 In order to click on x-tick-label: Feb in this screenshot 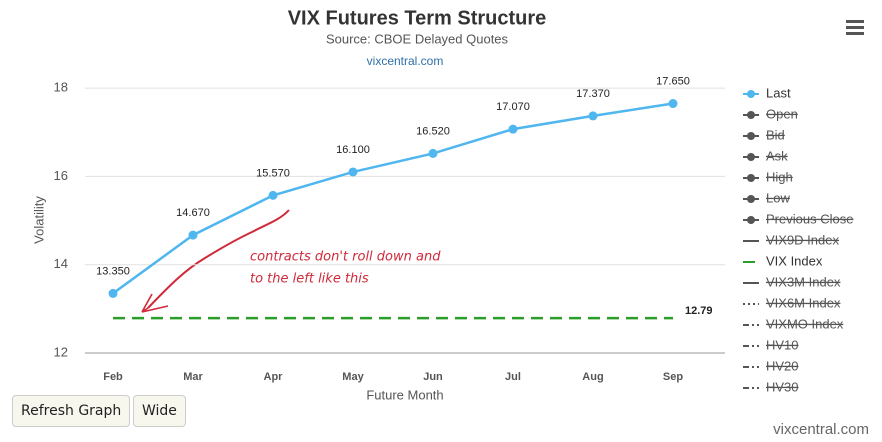, I will do `click(113, 377)`.